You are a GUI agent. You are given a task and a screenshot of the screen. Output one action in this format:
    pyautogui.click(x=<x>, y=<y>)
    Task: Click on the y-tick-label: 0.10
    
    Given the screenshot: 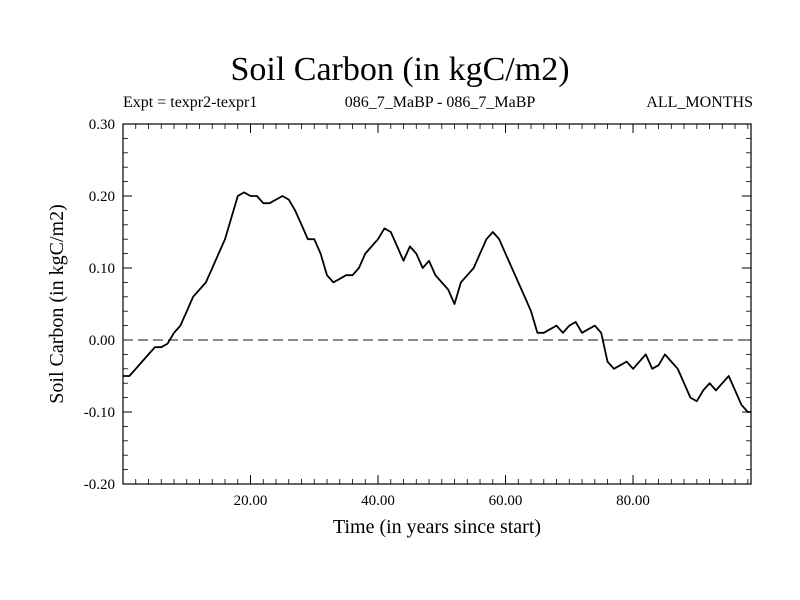 What is the action you would take?
    pyautogui.click(x=102, y=269)
    